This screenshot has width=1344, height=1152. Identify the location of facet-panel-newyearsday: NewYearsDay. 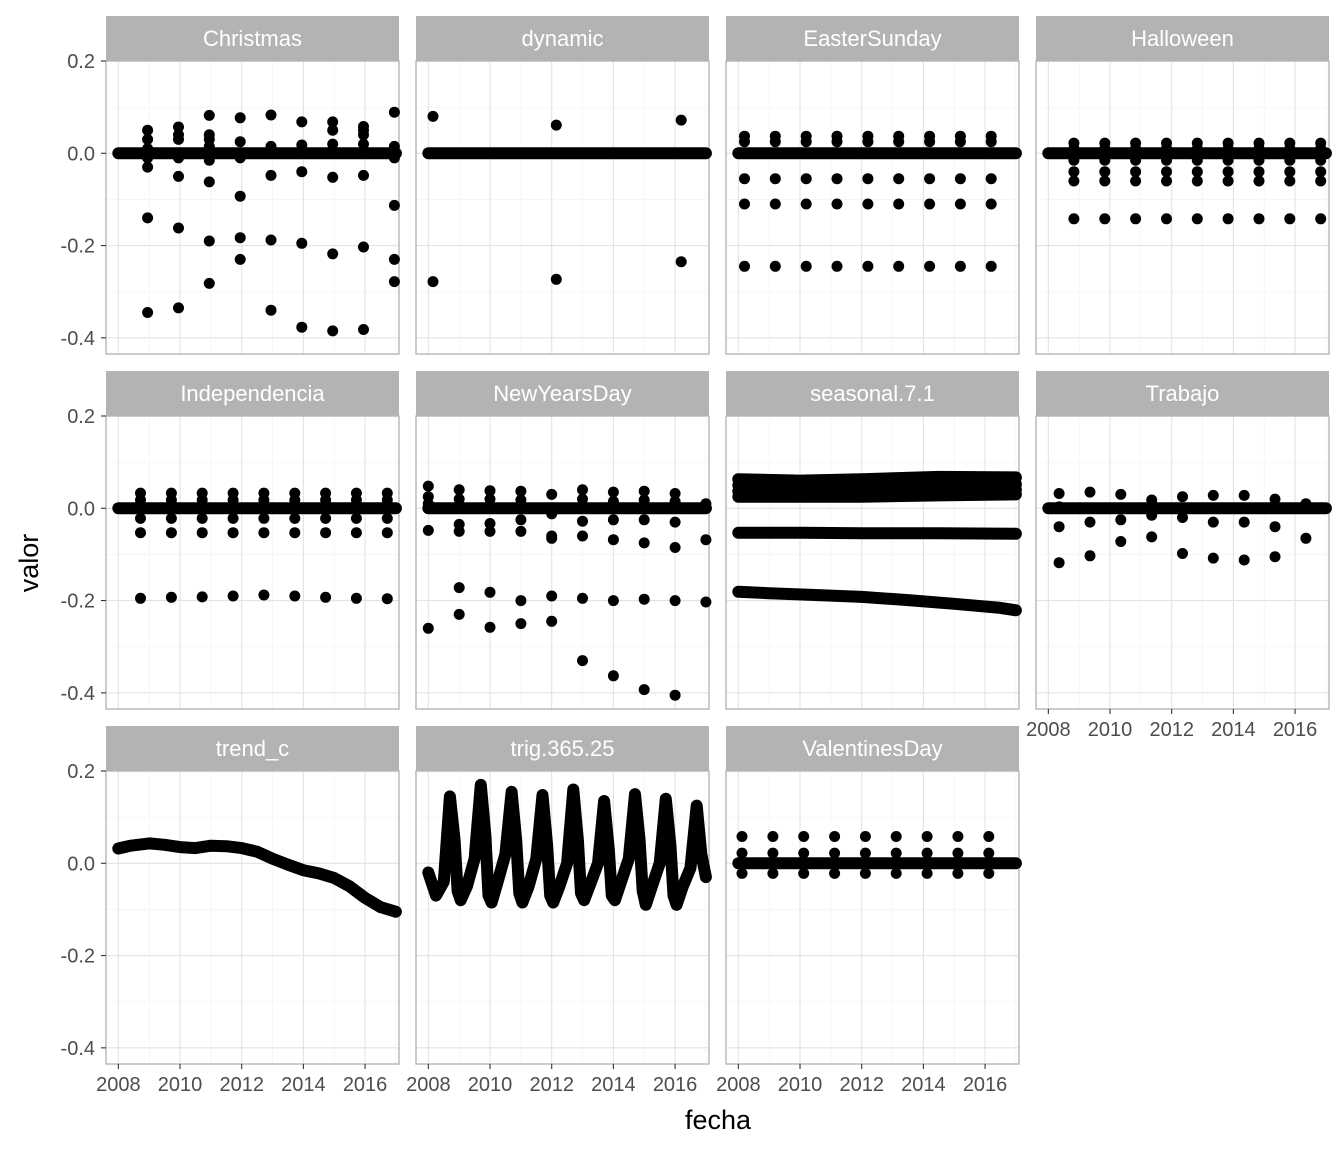
(563, 540).